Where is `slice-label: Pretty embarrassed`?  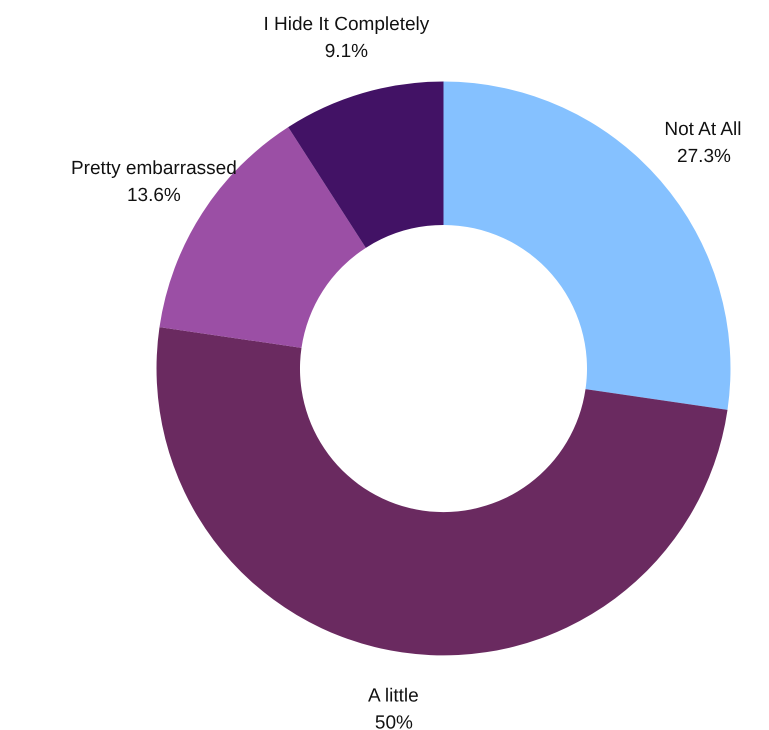
slice-label: Pretty embarrassed is located at coordinates (153, 169).